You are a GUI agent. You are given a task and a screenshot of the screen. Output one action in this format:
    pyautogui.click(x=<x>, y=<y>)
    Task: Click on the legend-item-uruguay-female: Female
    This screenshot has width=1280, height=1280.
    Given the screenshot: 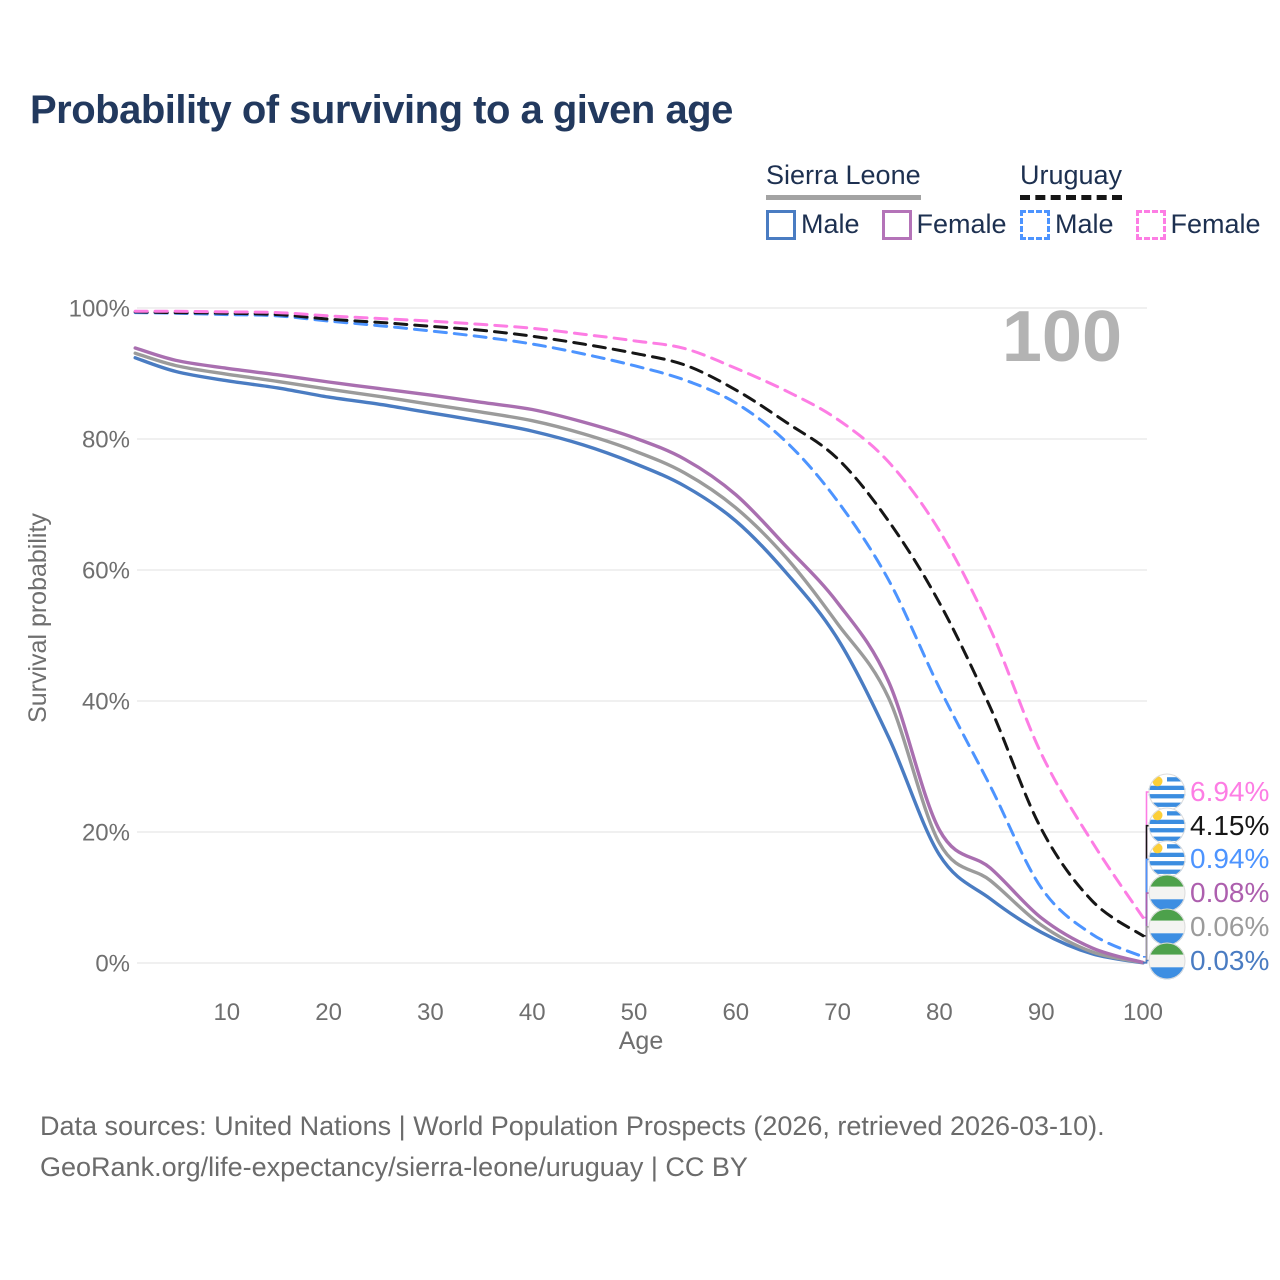 What is the action you would take?
    pyautogui.click(x=1198, y=224)
    